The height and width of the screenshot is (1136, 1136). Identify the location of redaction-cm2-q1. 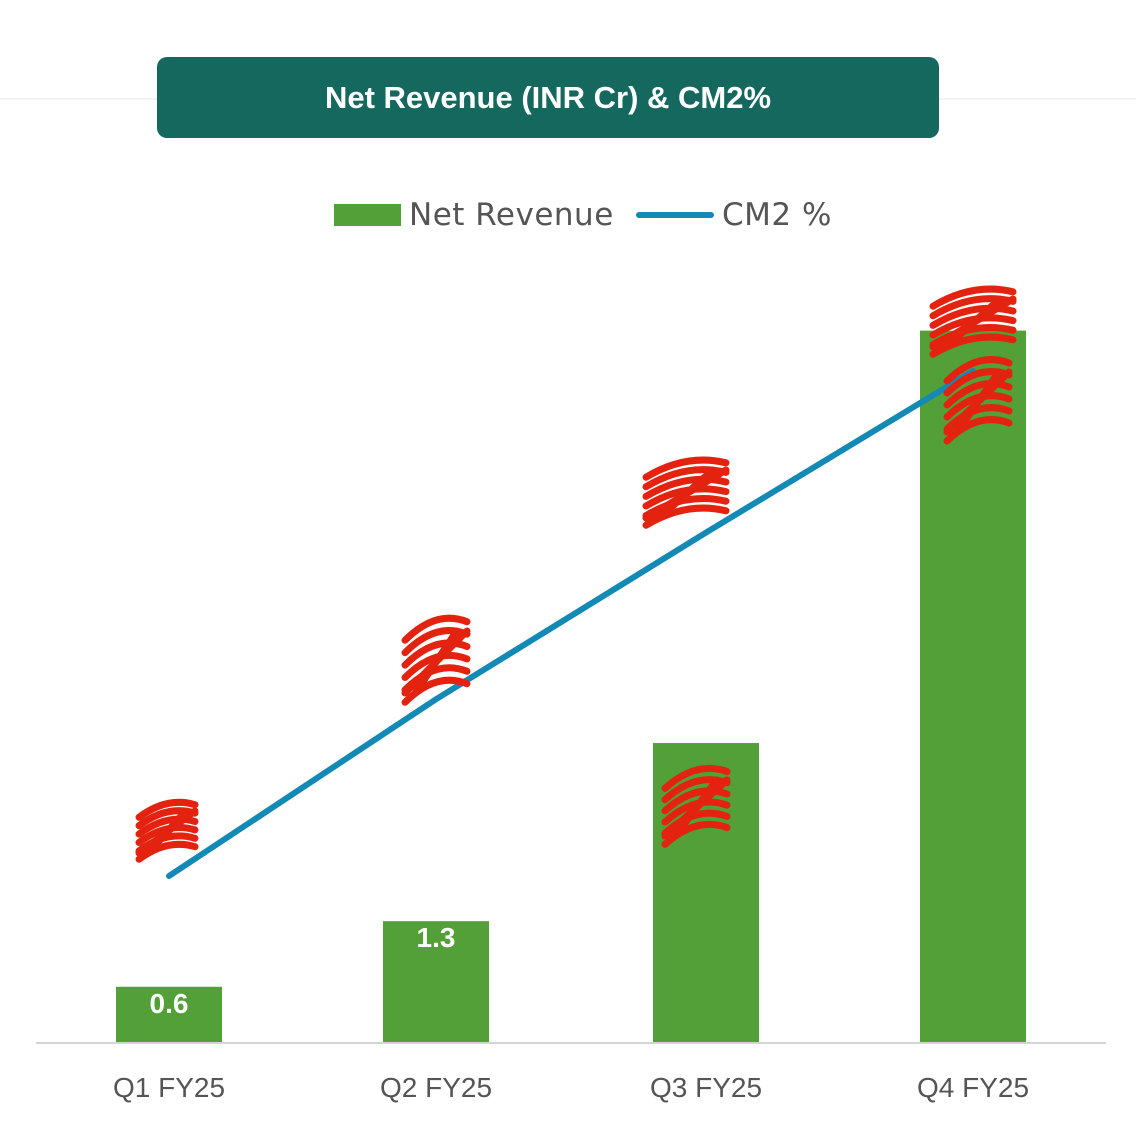
(167, 830).